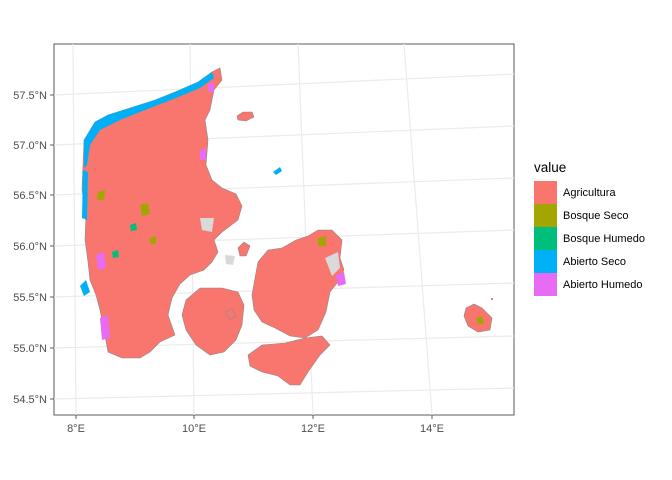 The height and width of the screenshot is (480, 672). I want to click on legend-item: Bosque Humedo, so click(589, 238).